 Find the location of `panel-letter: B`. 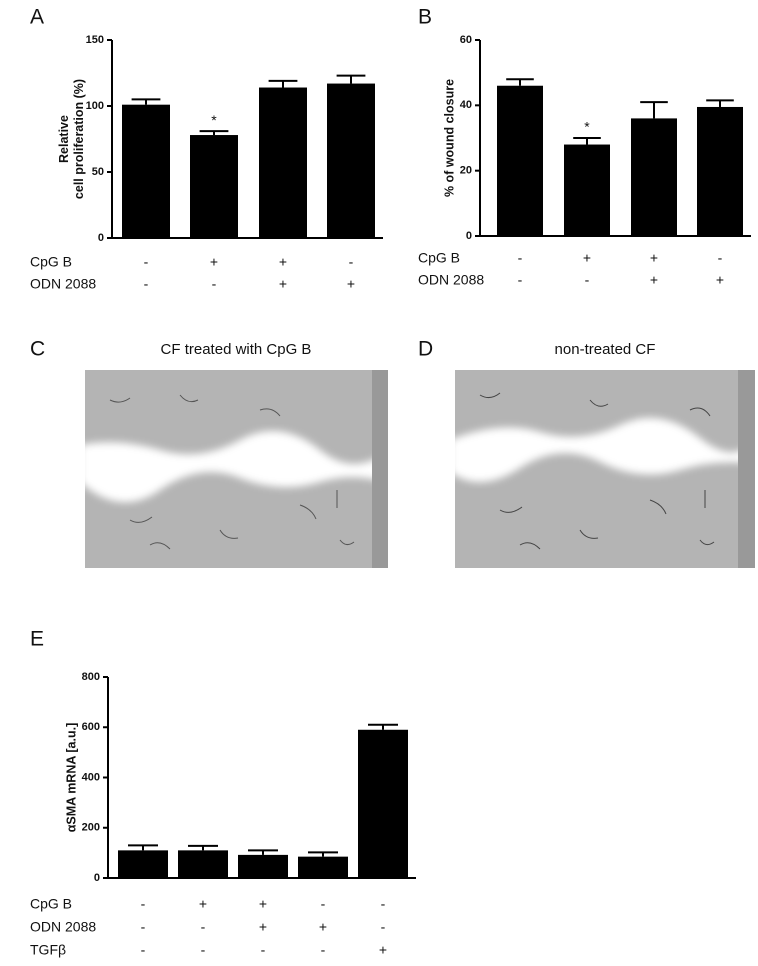

panel-letter: B is located at coordinates (425, 17).